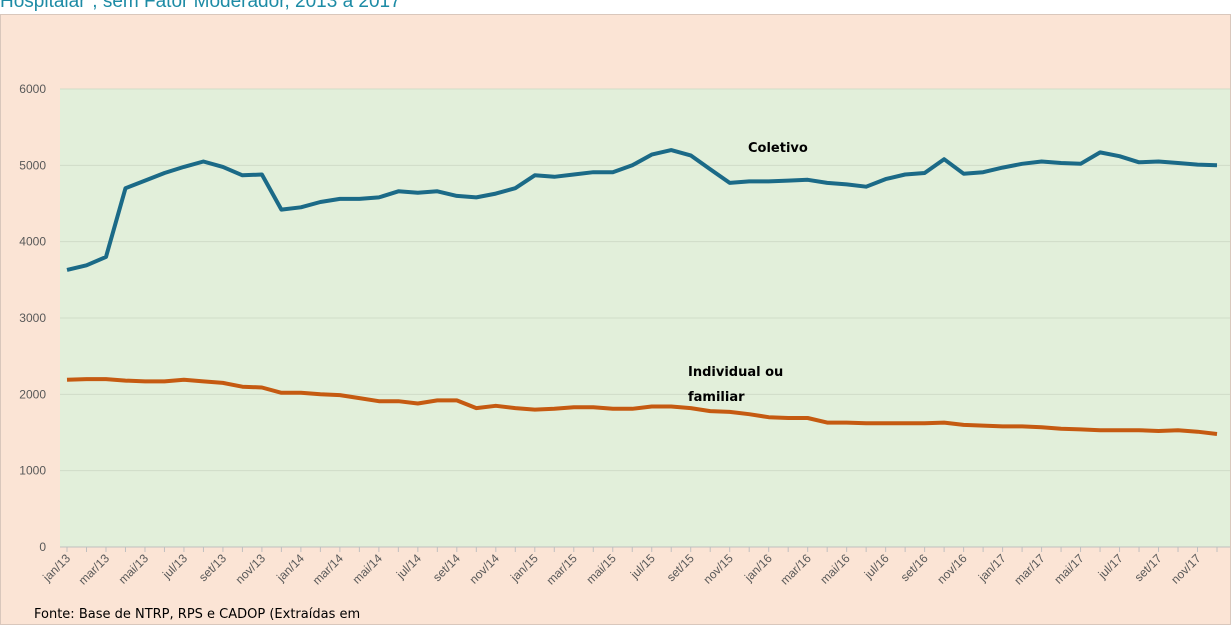 The image size is (1231, 625). I want to click on x-tick-label: jan/16, so click(758, 568).